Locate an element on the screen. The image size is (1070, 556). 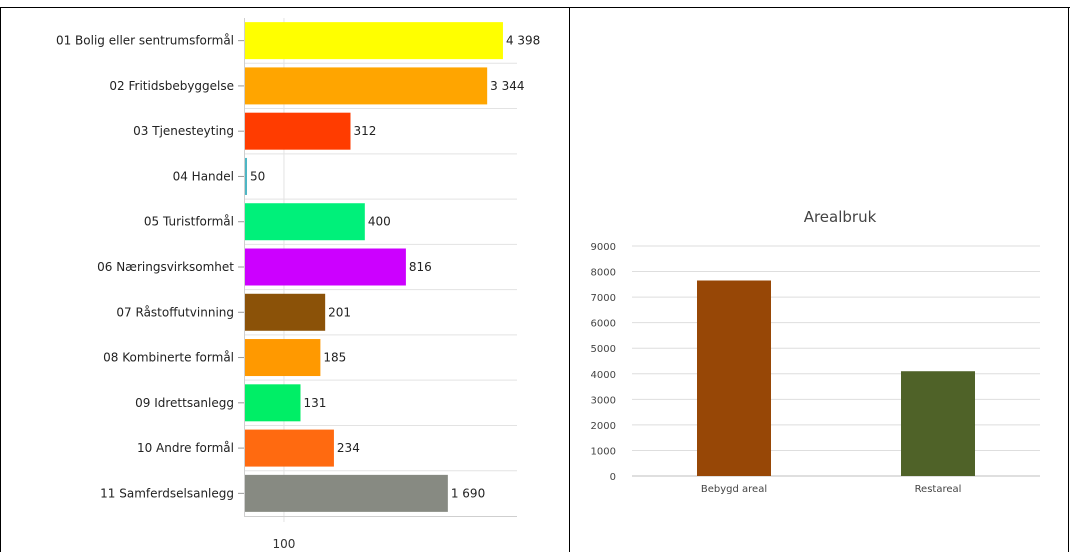
y-tick-label: 8000 is located at coordinates (603, 273).